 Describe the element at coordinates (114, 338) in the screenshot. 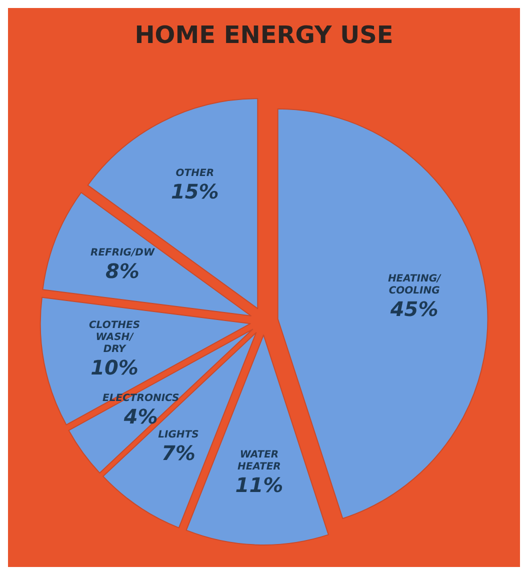

I see `slice-label: CLOTHES WASH/ DRY` at that location.